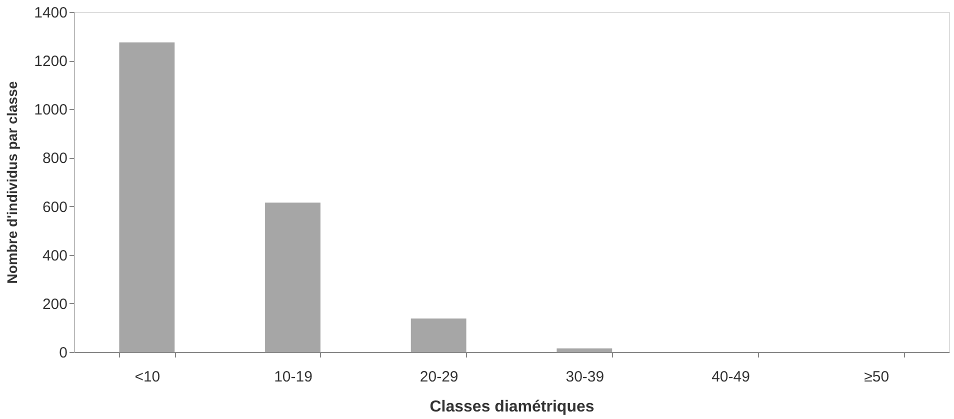  What do you see at coordinates (585, 377) in the screenshot?
I see `x-tick-label: 30-39` at bounding box center [585, 377].